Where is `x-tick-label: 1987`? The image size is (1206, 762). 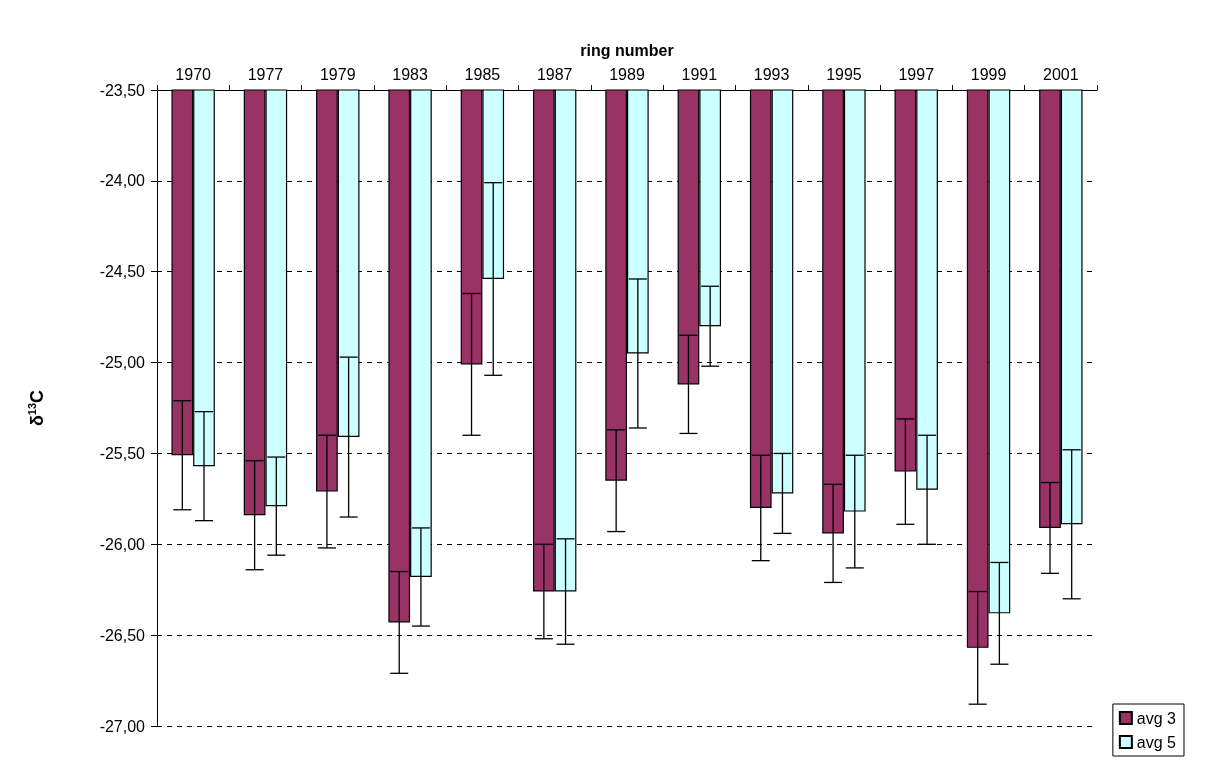
x-tick-label: 1987 is located at coordinates (554, 74).